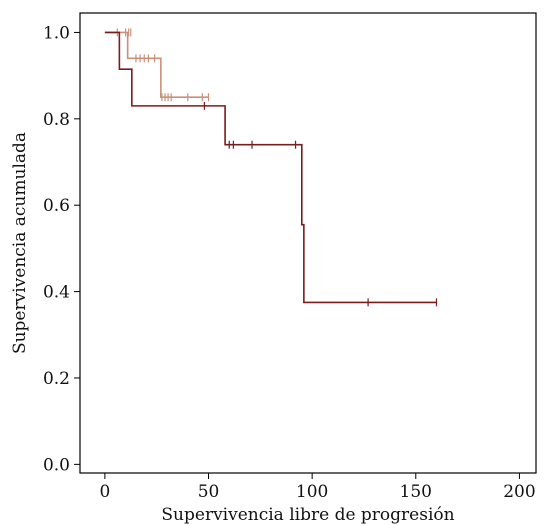 The width and height of the screenshot is (544, 525). Describe the element at coordinates (56, 33) in the screenshot. I see `y-tick-label: 1.0` at that location.